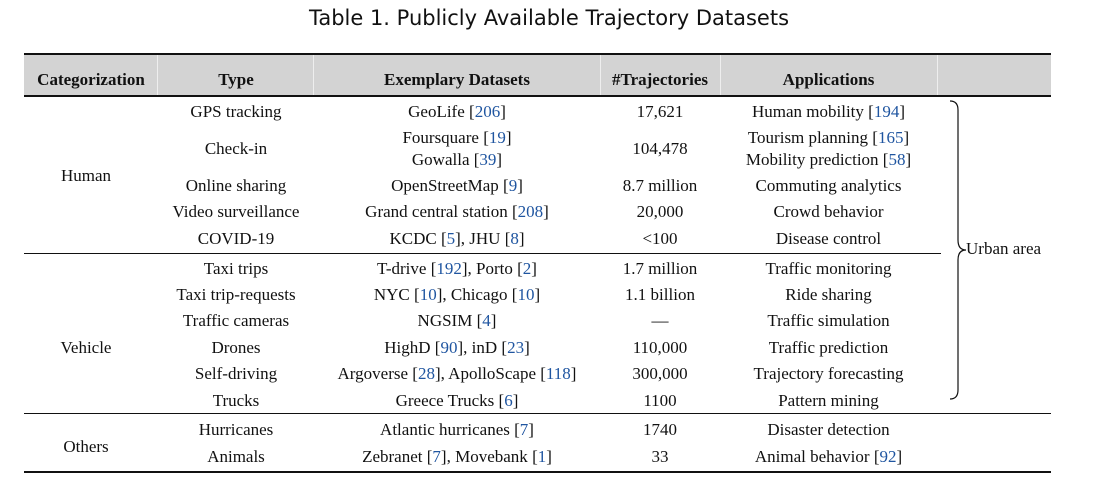 This screenshot has height=490, width=1098. What do you see at coordinates (486, 320) in the screenshot?
I see `citation-link: 4` at bounding box center [486, 320].